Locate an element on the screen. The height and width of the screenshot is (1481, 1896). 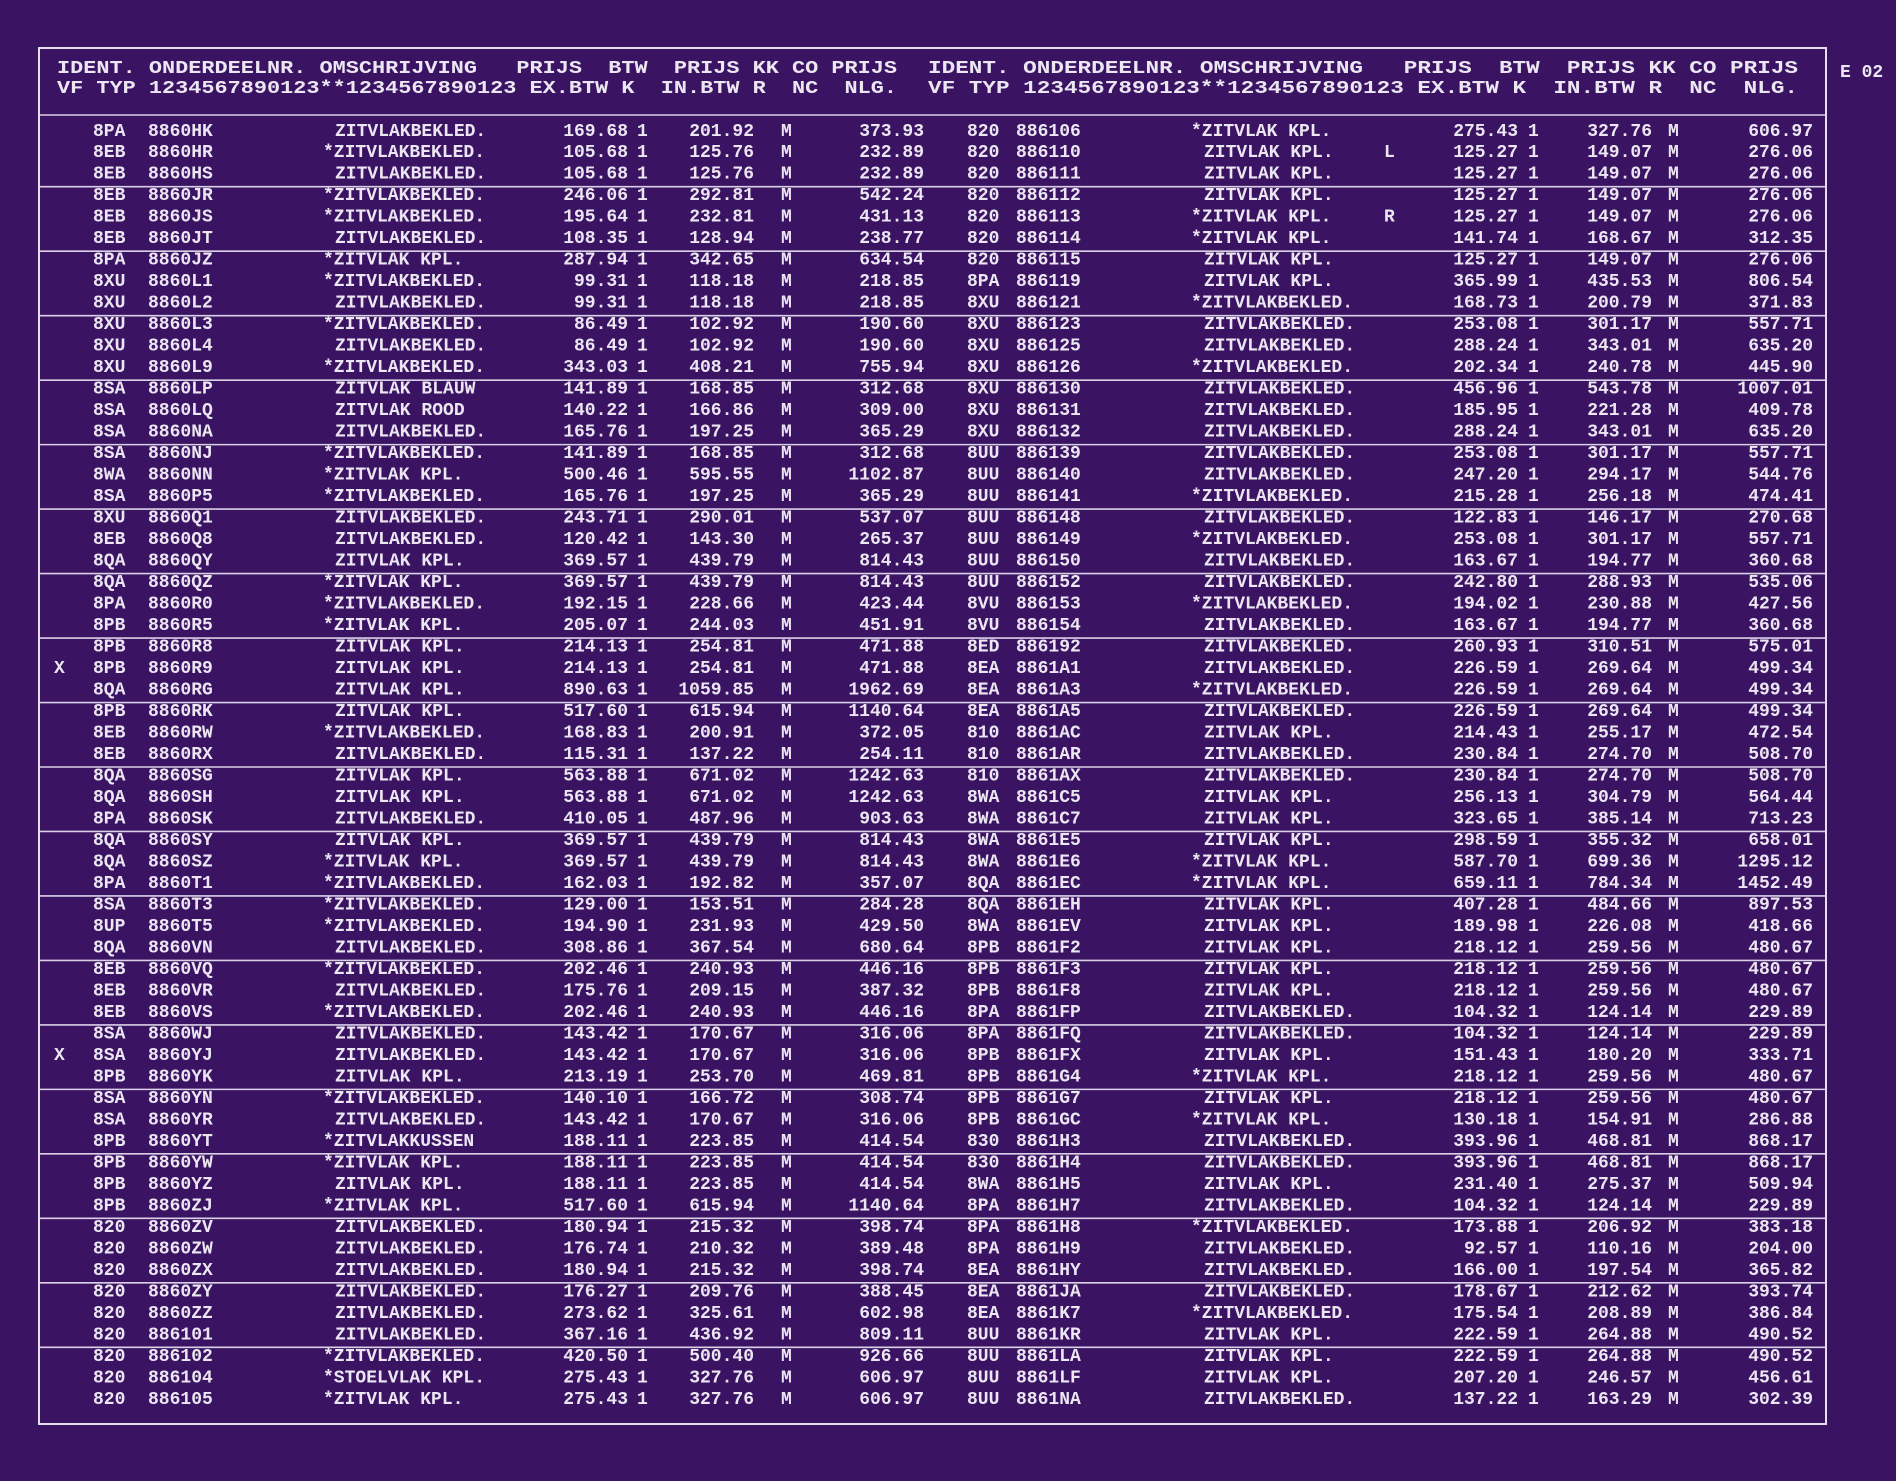
ident-vf: 8PA is located at coordinates (983, 1034).